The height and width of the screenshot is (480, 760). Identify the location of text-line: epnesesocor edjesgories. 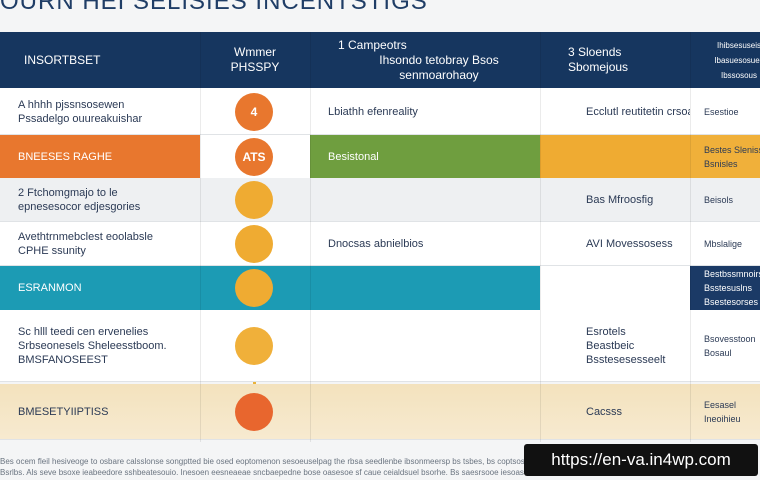
(79, 207).